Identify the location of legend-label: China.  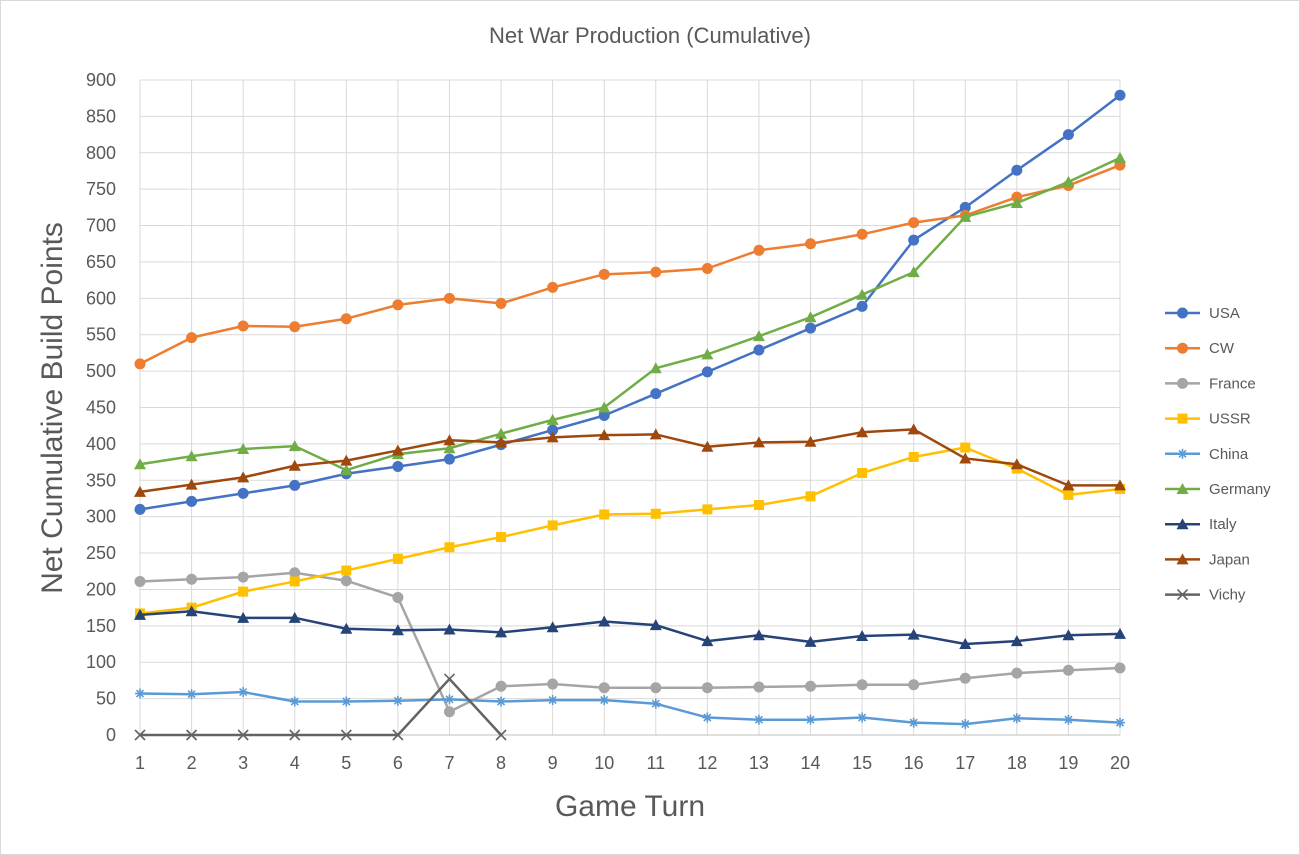
(1229, 454).